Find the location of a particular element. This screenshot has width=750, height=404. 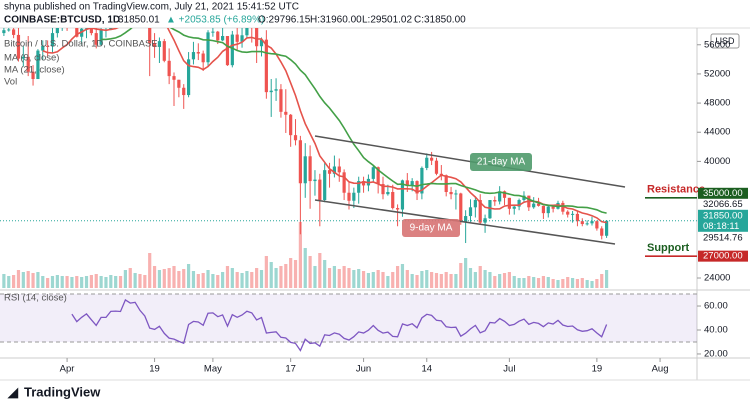

high: H:31960.00 is located at coordinates (336, 20).